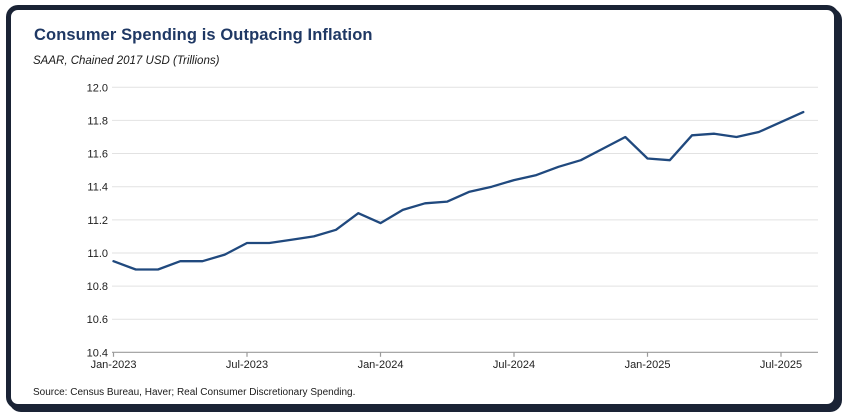  What do you see at coordinates (97, 155) in the screenshot?
I see `y-axis-label: 11.6` at bounding box center [97, 155].